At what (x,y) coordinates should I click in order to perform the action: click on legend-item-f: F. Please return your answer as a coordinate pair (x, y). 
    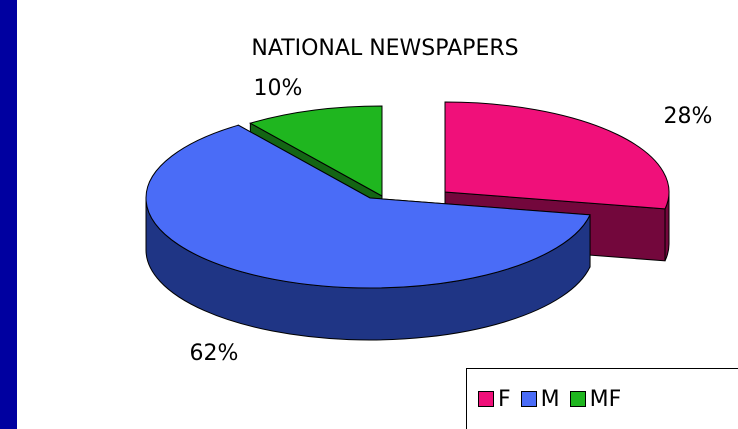
    Looking at the image, I should click on (494, 399).